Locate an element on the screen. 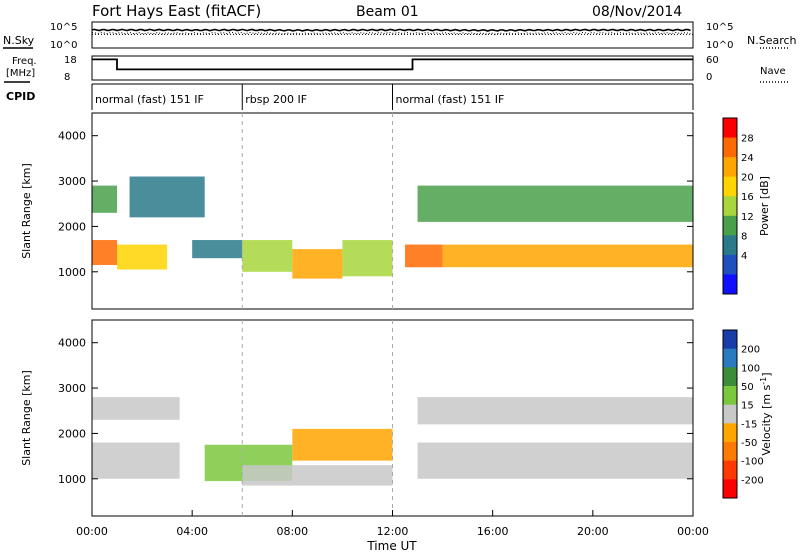 This screenshot has width=800, height=554. date-label: 08/Nov/2014 is located at coordinates (637, 12).